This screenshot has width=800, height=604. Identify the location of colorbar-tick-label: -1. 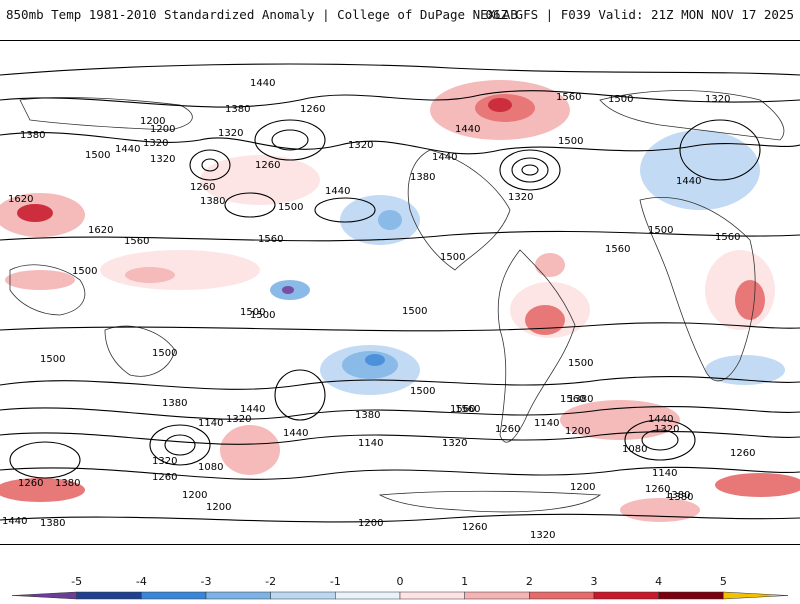
(335, 581).